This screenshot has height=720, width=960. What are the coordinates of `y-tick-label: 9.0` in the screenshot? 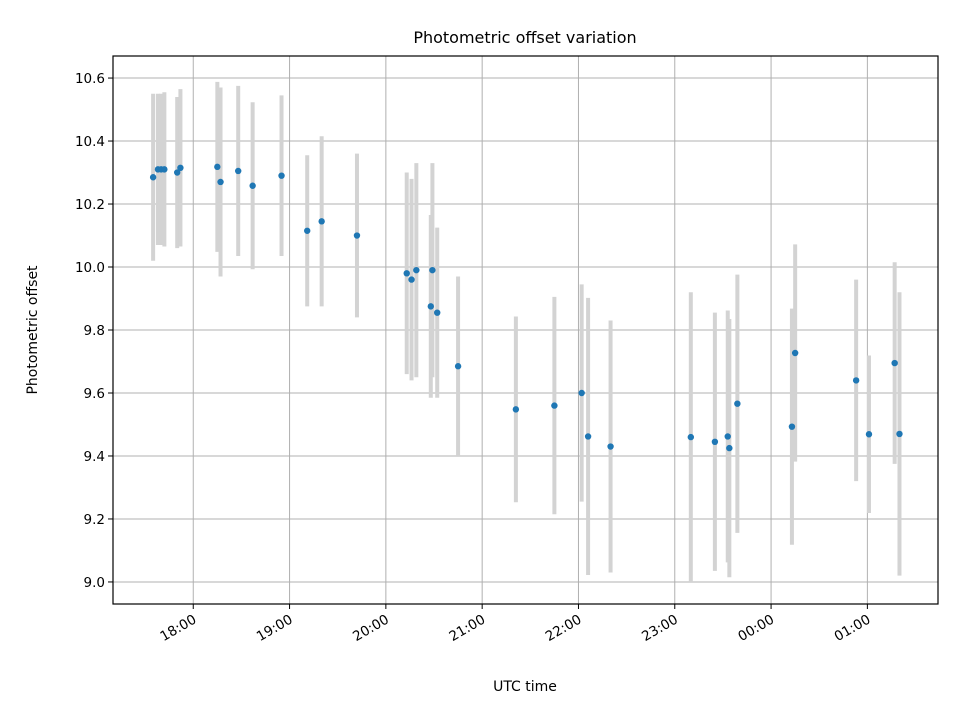 It's located at (94, 583).